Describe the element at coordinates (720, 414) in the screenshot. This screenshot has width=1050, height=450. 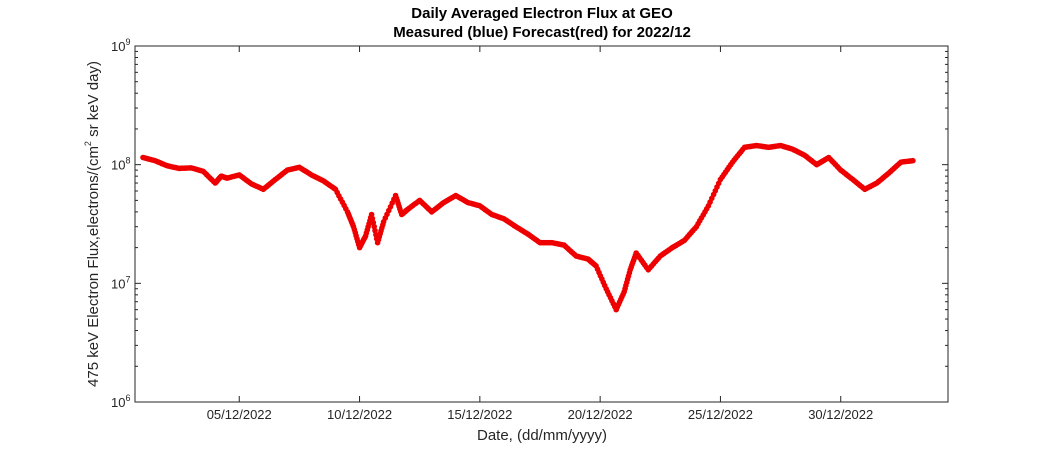
I see `x-tick-label: 25/12/2022` at that location.